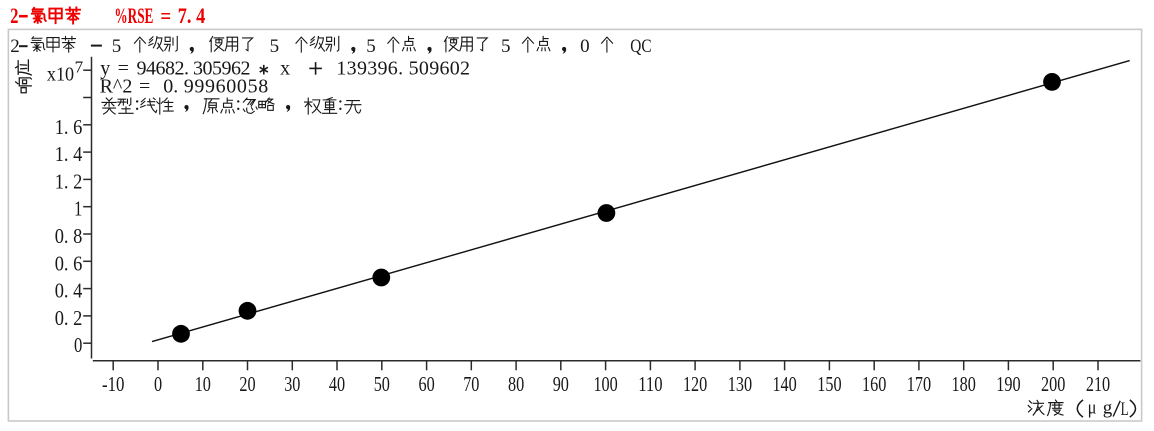 Image resolution: width=1154 pixels, height=431 pixels. What do you see at coordinates (605, 384) in the screenshot?
I see `svg-text: 100` at bounding box center [605, 384].